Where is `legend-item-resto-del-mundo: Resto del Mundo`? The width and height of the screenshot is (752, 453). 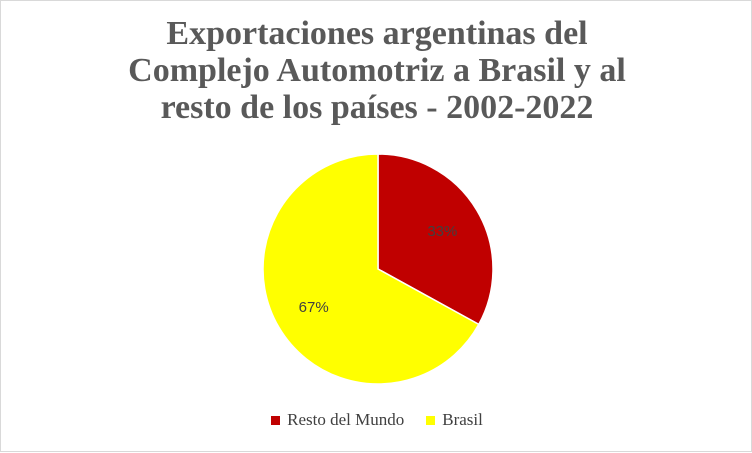 legend-item-resto-del-mundo: Resto del Mundo is located at coordinates (337, 420).